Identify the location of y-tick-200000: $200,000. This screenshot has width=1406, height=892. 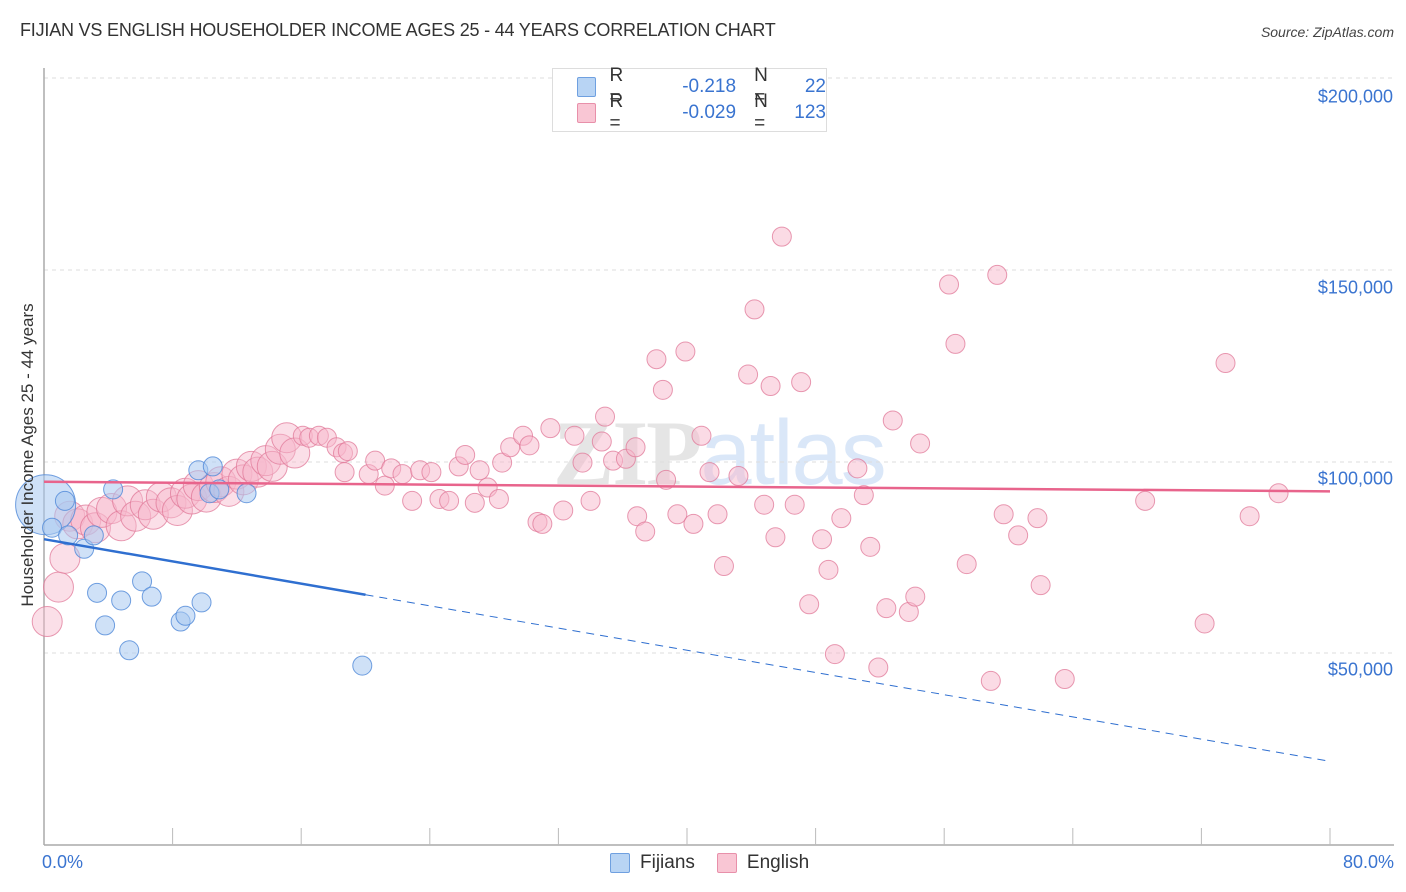
(1355, 96).